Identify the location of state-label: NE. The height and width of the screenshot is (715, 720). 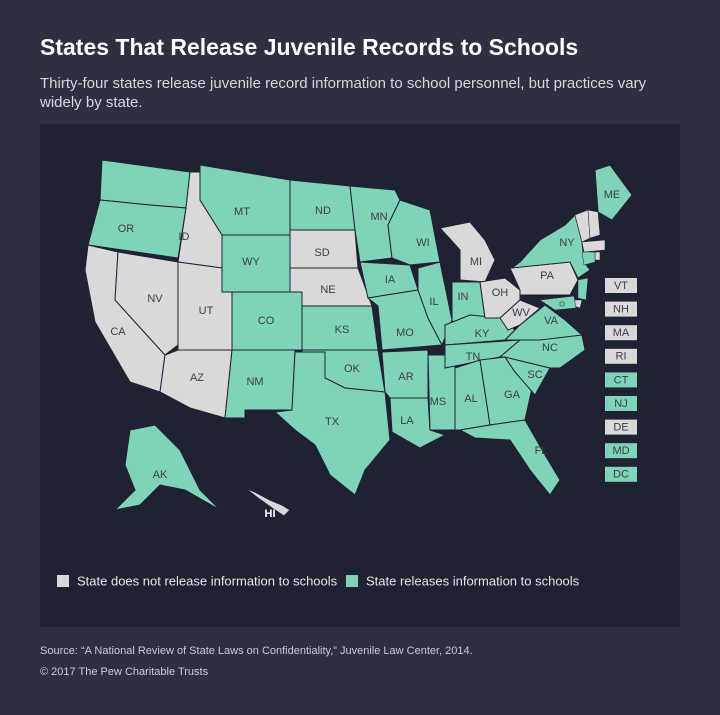
(327, 290).